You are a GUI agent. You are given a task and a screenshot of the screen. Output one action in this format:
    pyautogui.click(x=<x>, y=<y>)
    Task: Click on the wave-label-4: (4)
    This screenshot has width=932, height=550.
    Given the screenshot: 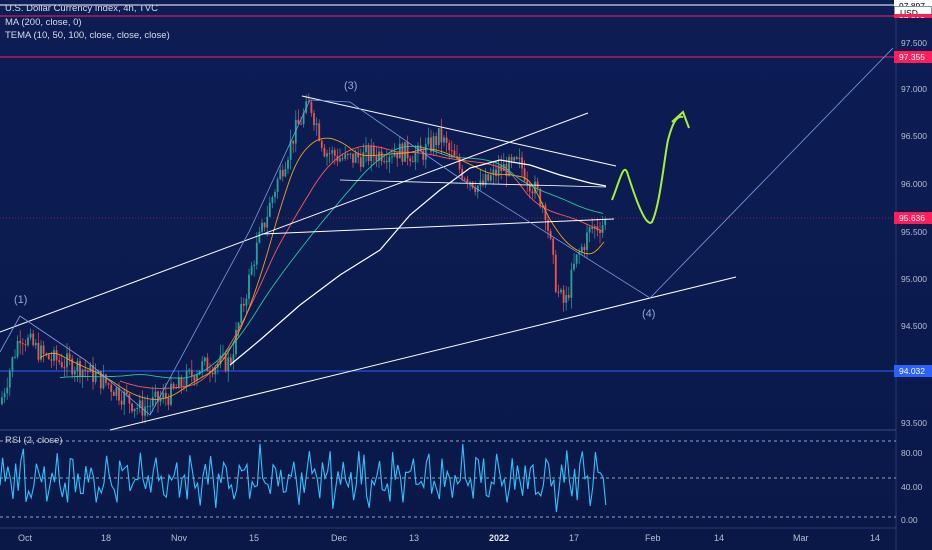 What is the action you would take?
    pyautogui.click(x=649, y=314)
    